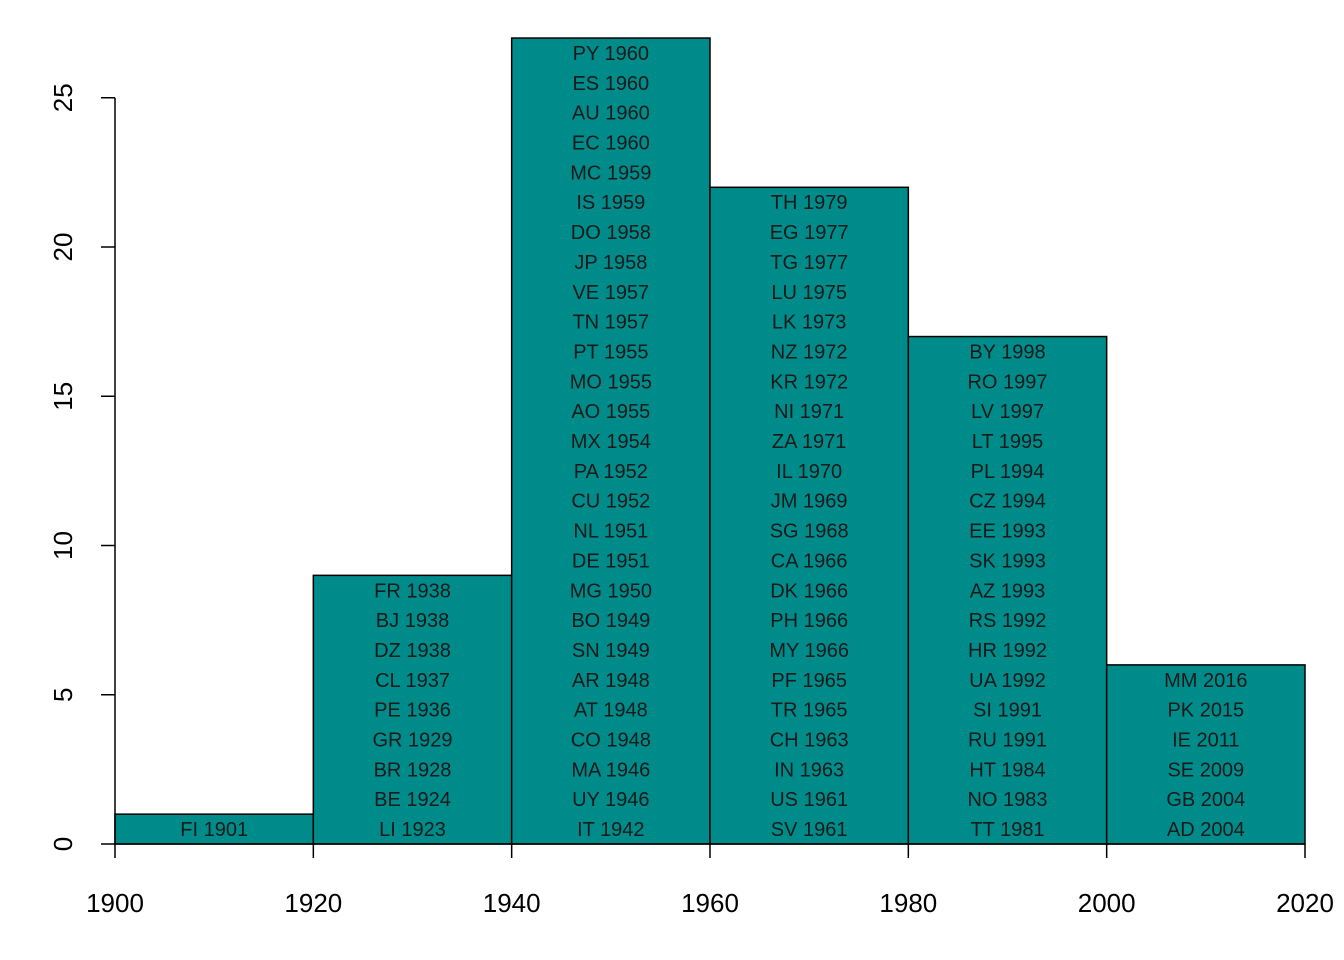 The image size is (1344, 960). Describe the element at coordinates (610, 621) in the screenshot. I see `bar-label-item: BO 1949` at that location.